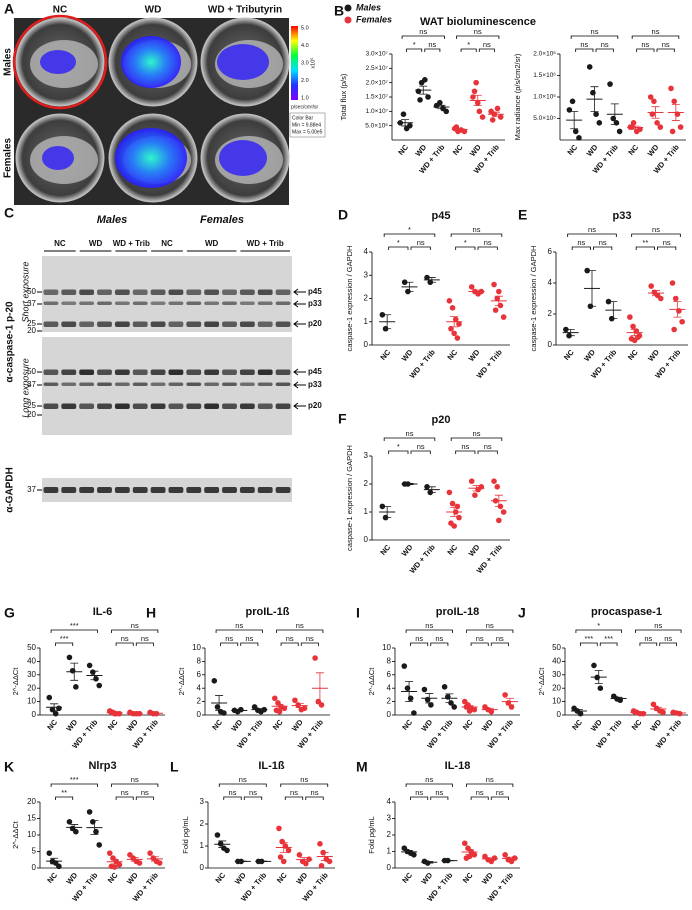 This screenshot has height=910, width=692. I want to click on marker-label: 20, so click(31, 330).